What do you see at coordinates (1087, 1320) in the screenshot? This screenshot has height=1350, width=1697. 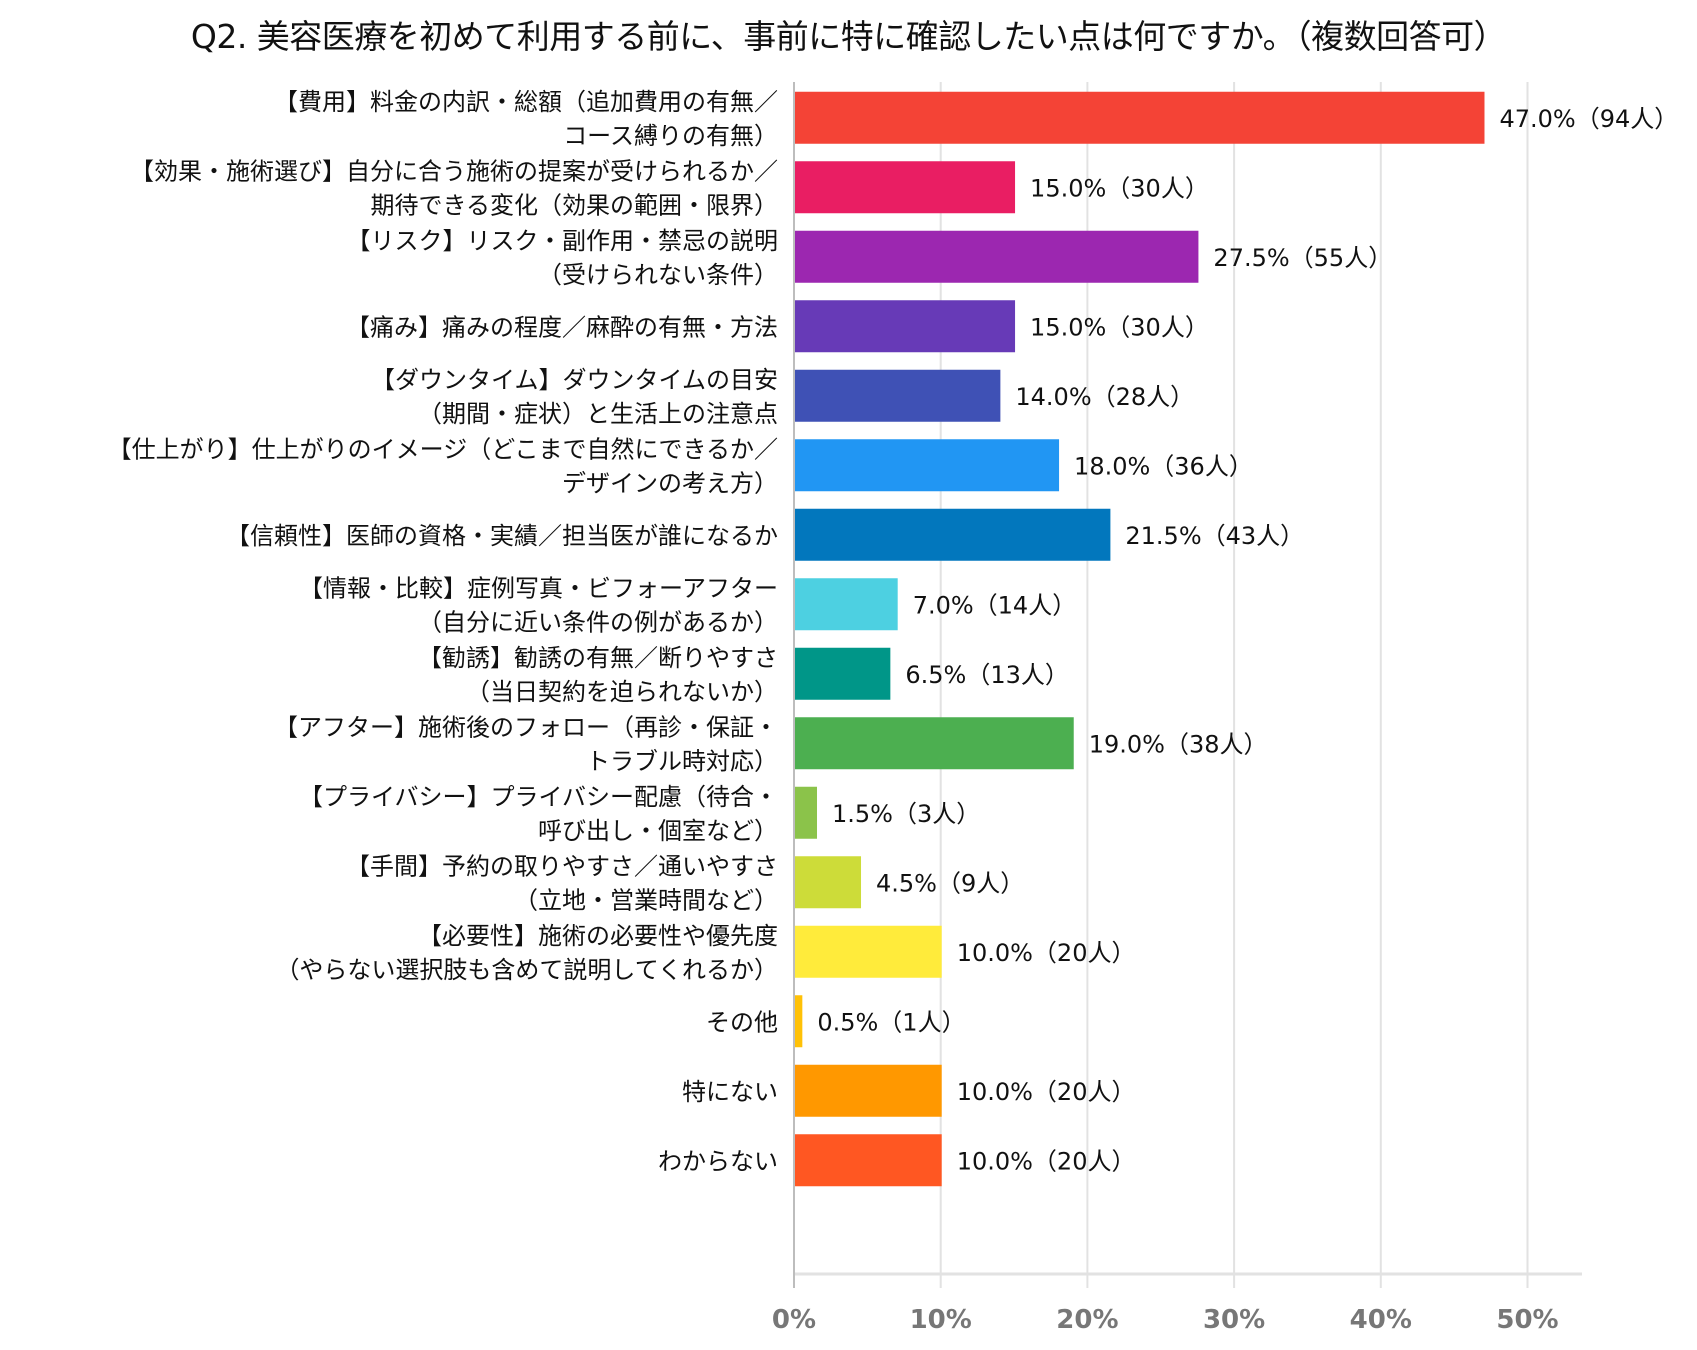 I see `x-tick-label: 20%` at bounding box center [1087, 1320].